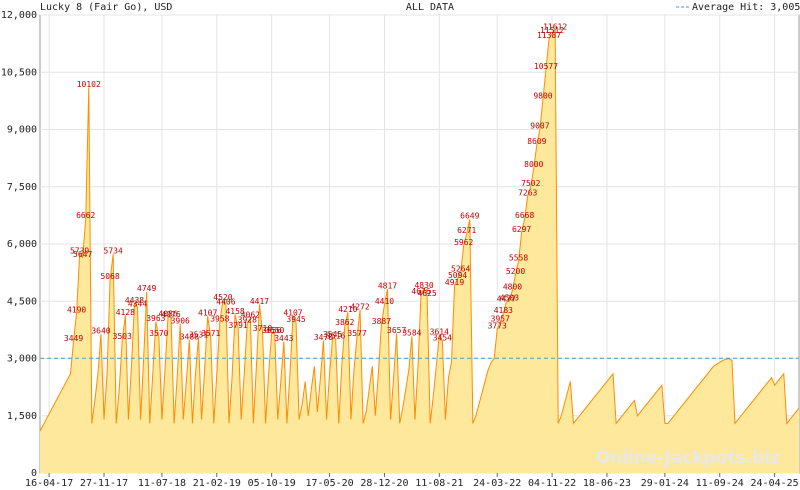  Describe the element at coordinates (746, 7) in the screenshot. I see `legend-label: Average Hit: 3,005` at that location.